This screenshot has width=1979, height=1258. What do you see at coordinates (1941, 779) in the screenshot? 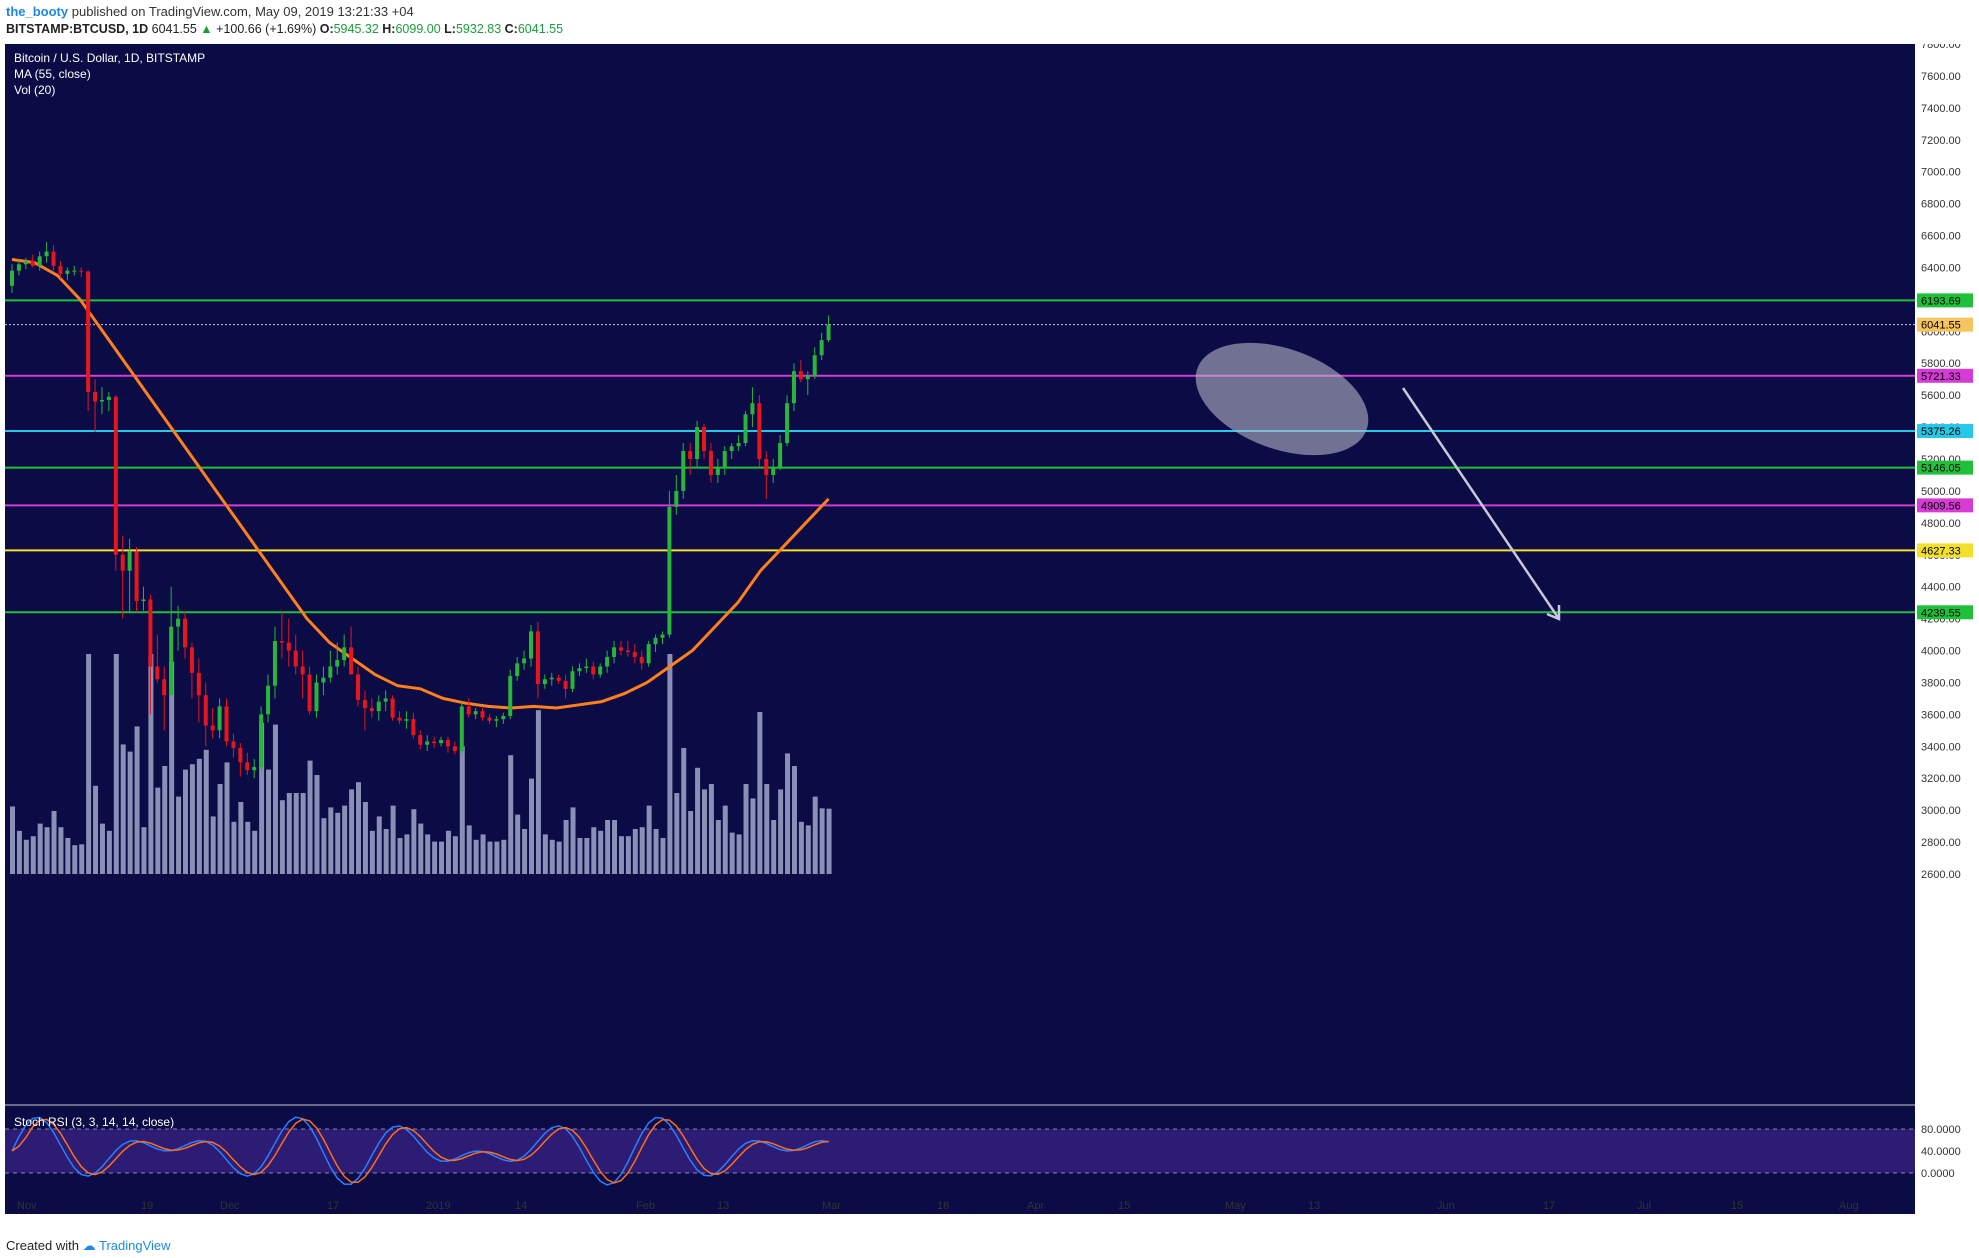
I see `price-tick-label: 3200.00` at bounding box center [1941, 779].